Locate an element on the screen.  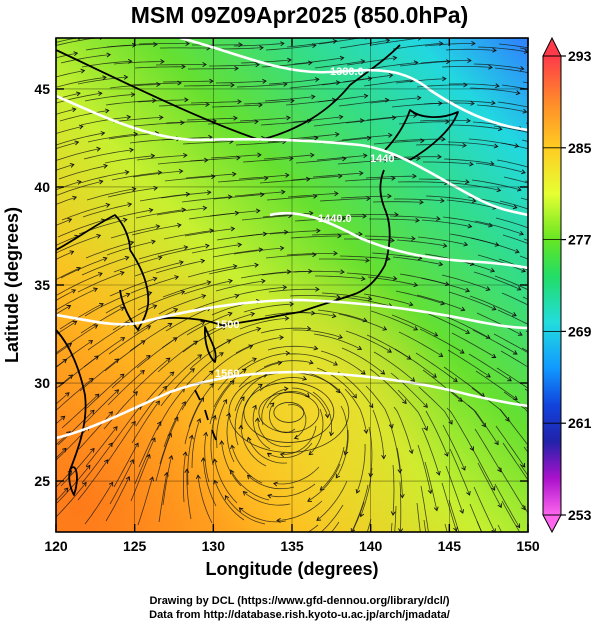
y-axis-label: Latitude (degrees) is located at coordinates (12, 285).